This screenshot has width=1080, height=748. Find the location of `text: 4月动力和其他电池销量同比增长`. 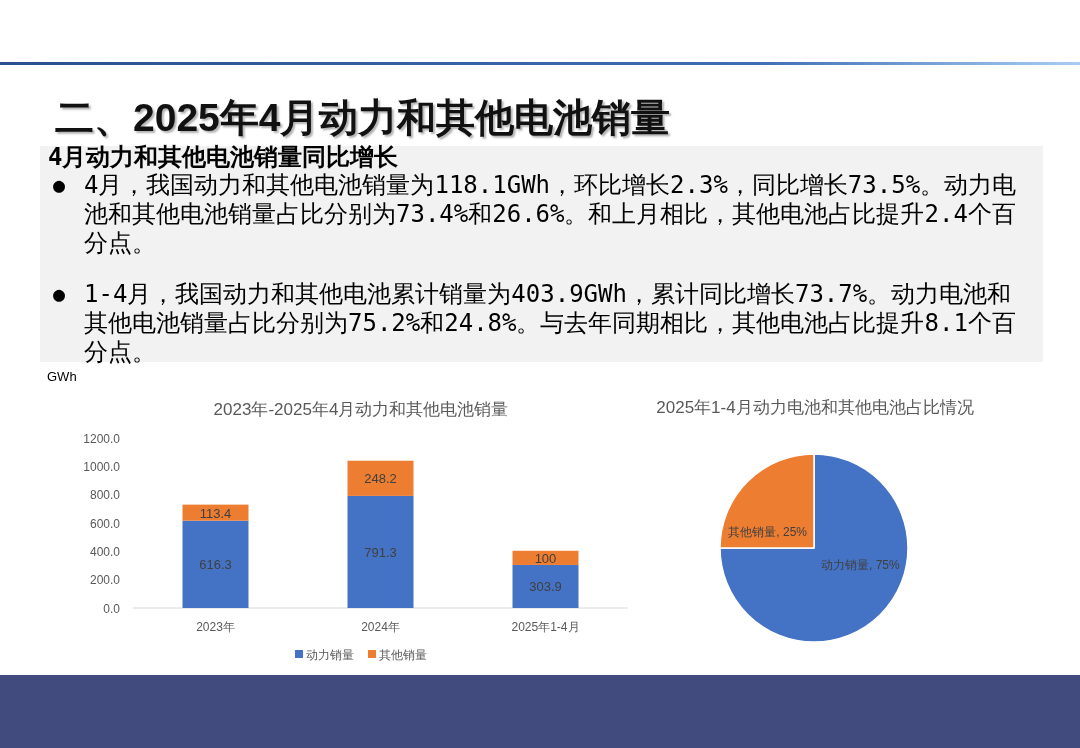

text: 4月动力和其他电池销量同比增长 is located at coordinates (223, 157).